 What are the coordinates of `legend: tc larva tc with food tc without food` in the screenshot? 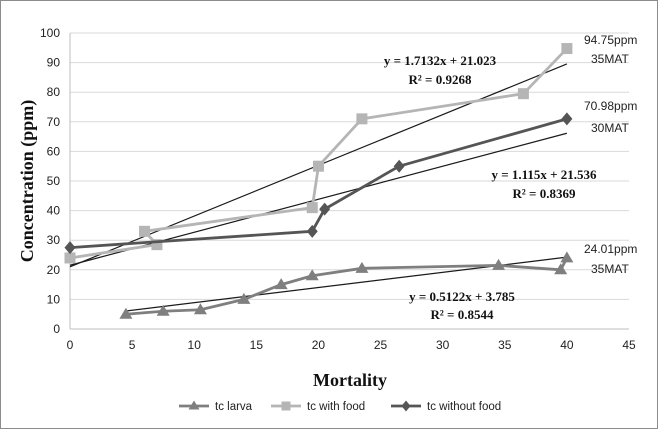 It's located at (340, 406).